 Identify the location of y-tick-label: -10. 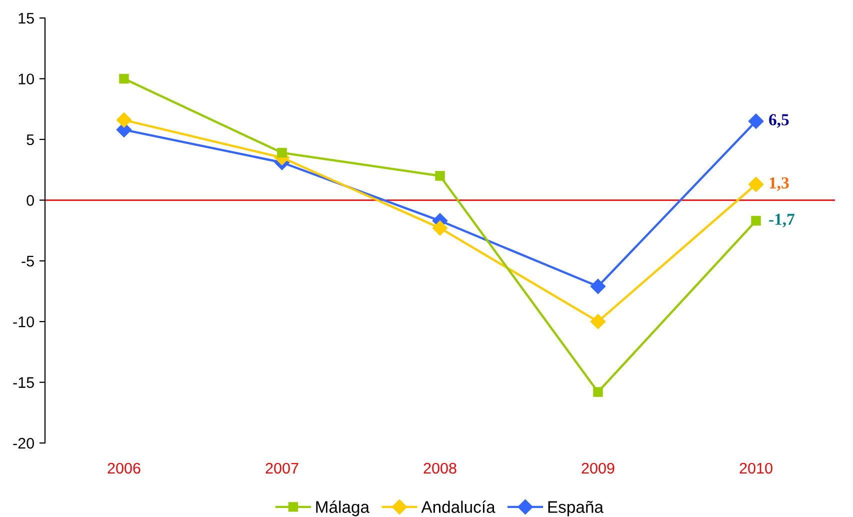
(23, 322).